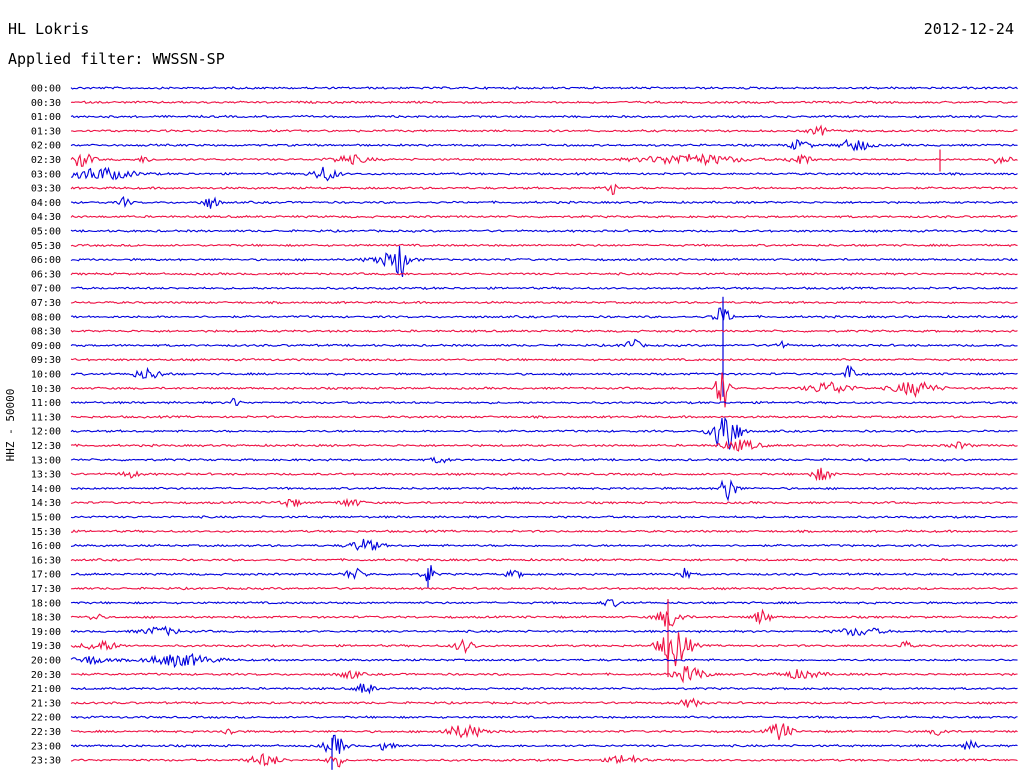 This screenshot has height=780, width=1024. Describe the element at coordinates (46, 174) in the screenshot. I see `row-time-label: 03:00` at that location.